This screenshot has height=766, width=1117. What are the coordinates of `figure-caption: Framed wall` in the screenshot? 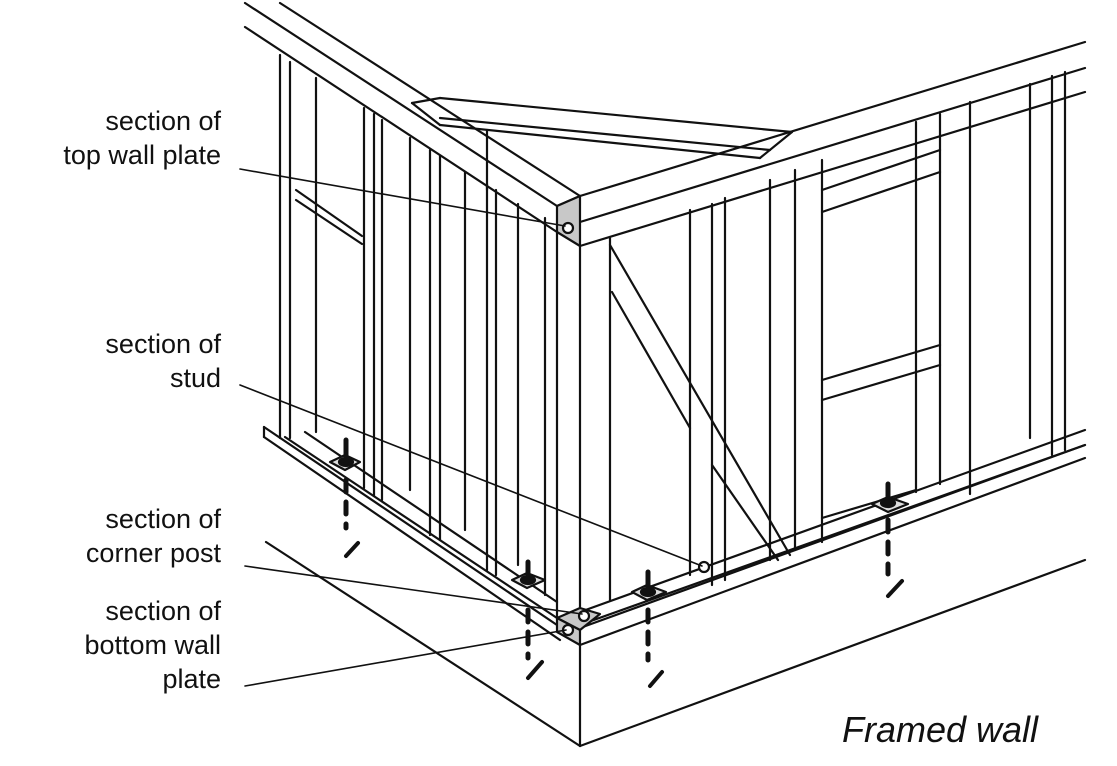 It's located at (940, 729).